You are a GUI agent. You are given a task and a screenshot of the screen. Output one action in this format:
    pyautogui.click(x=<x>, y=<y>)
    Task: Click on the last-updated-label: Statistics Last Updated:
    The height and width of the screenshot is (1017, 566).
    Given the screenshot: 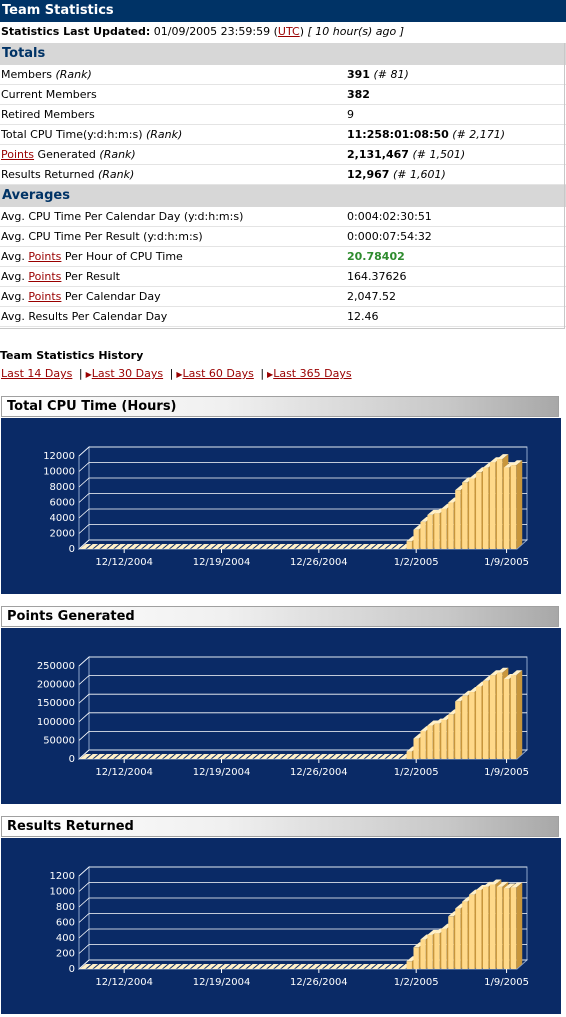 What is the action you would take?
    pyautogui.click(x=76, y=31)
    